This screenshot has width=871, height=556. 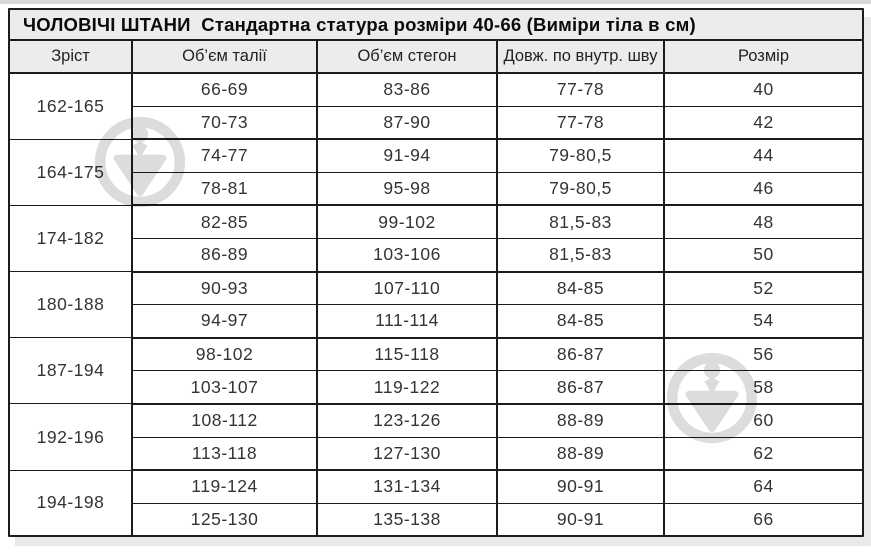 I want to click on table-row: 78-81 95-98 79-80,5 46, so click(x=436, y=189).